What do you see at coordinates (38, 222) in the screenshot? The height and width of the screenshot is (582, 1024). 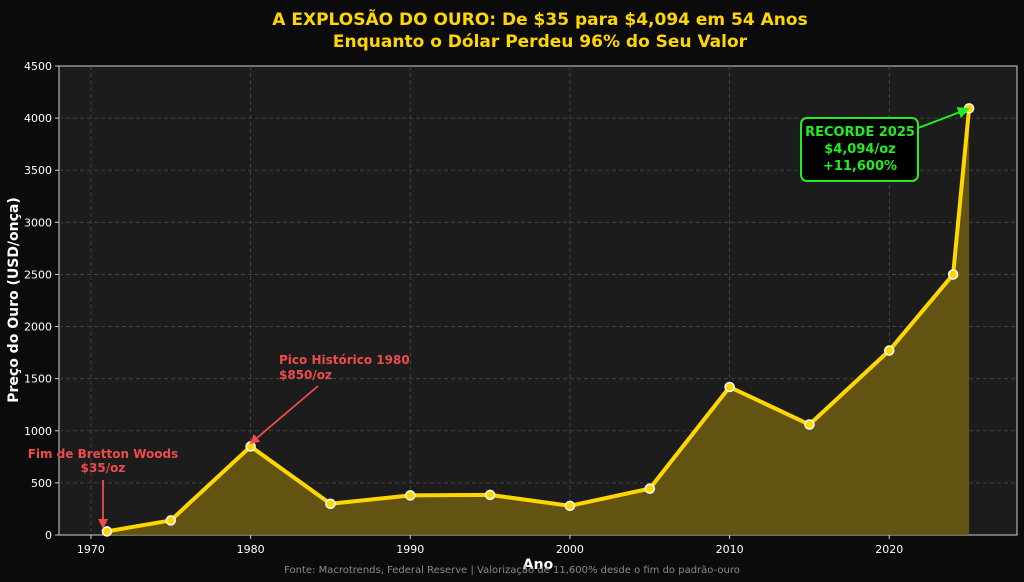 I see `y-tick-label: 3000` at bounding box center [38, 222].